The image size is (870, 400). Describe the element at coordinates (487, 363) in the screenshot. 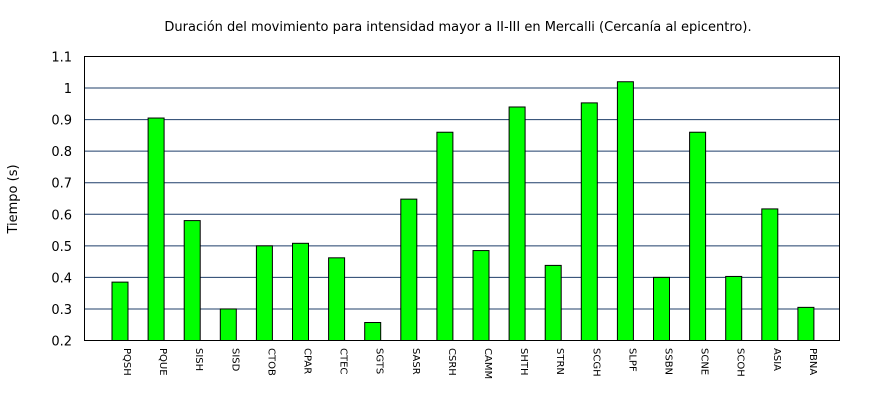

I see `x-tick-label-camm: CAMM` at that location.